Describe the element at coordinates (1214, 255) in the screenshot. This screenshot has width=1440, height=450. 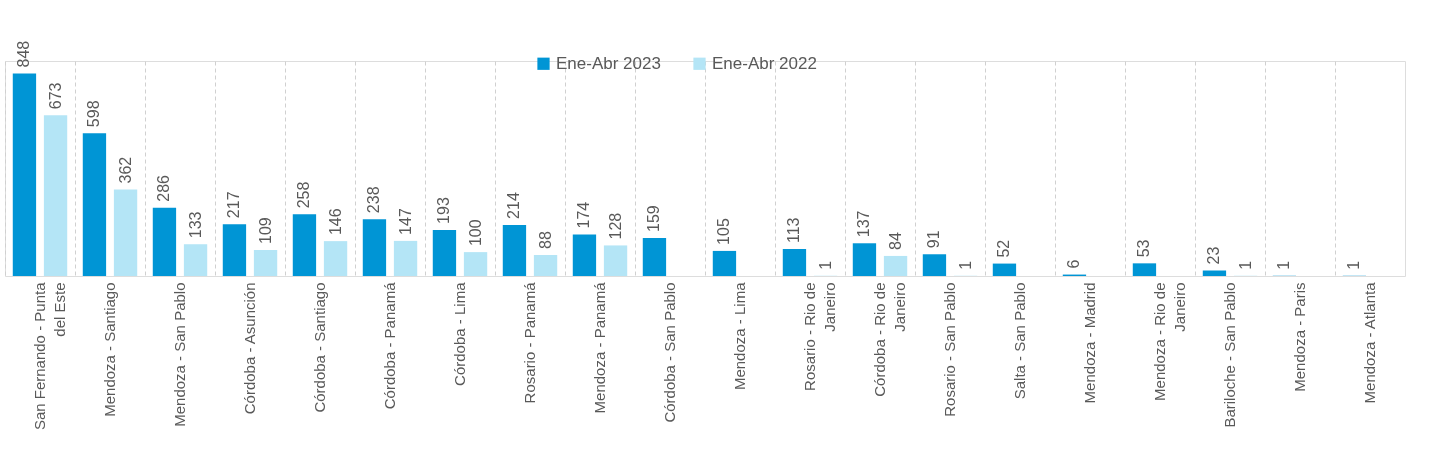
I see `data-label: 23` at that location.